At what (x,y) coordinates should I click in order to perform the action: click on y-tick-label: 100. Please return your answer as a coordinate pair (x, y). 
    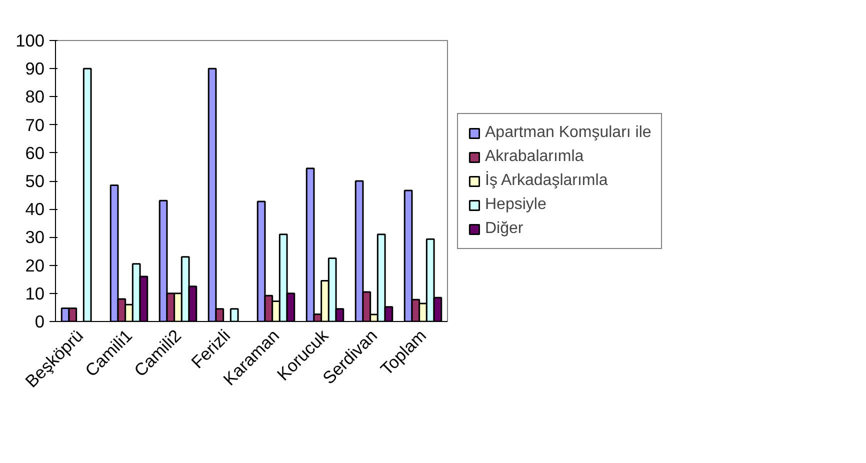
    Looking at the image, I should click on (30, 40).